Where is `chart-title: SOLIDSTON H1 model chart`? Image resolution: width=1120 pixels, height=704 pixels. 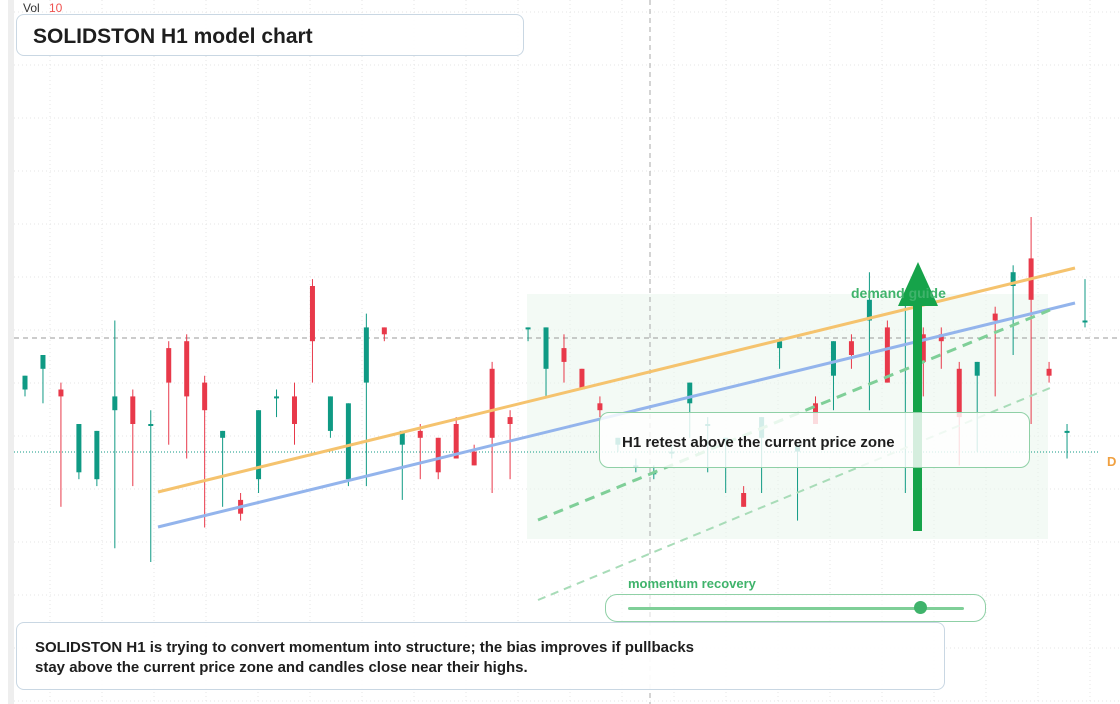 chart-title: SOLIDSTON H1 model chart is located at coordinates (173, 36).